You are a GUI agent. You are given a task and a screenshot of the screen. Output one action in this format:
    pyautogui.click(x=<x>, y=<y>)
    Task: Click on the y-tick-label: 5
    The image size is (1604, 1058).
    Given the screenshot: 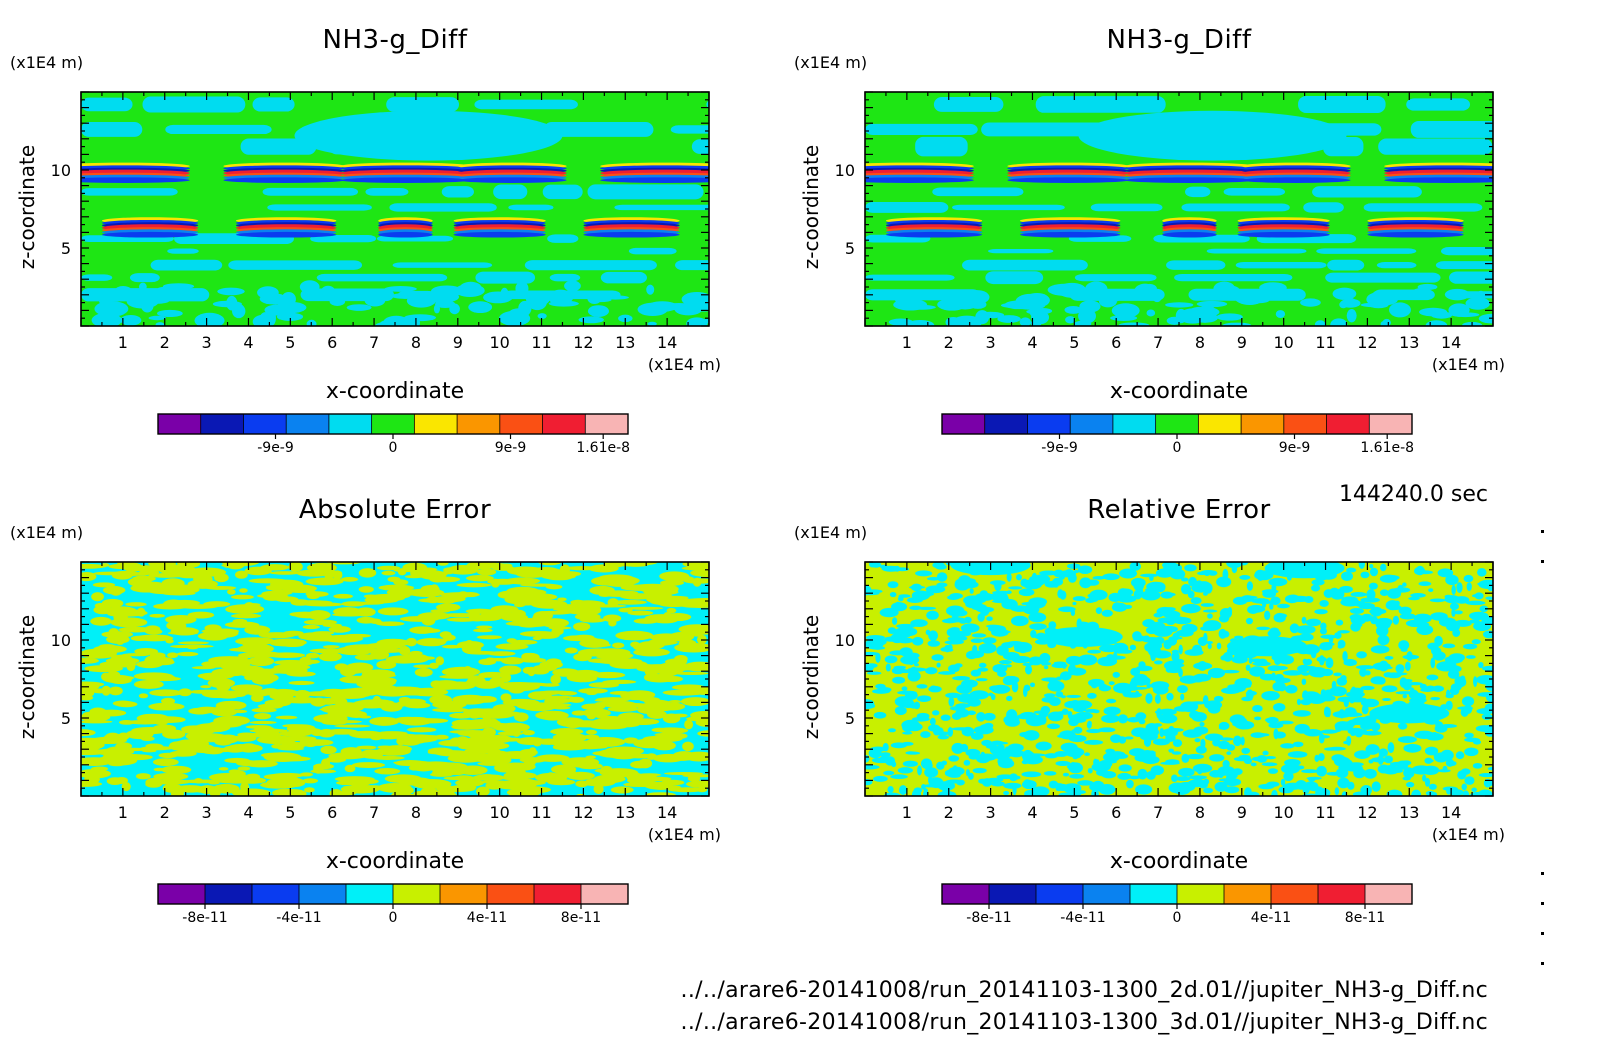 What is the action you would take?
    pyautogui.click(x=66, y=248)
    